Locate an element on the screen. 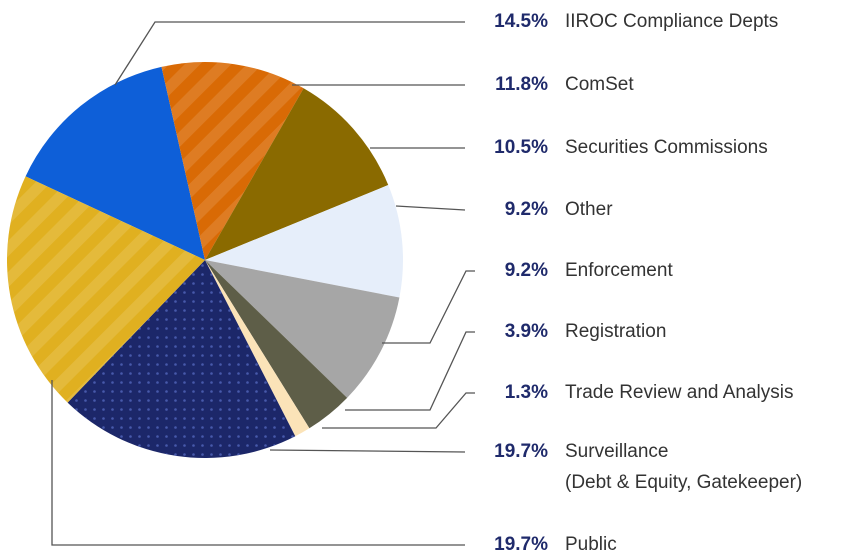  category-label: Enforcement is located at coordinates (619, 270).